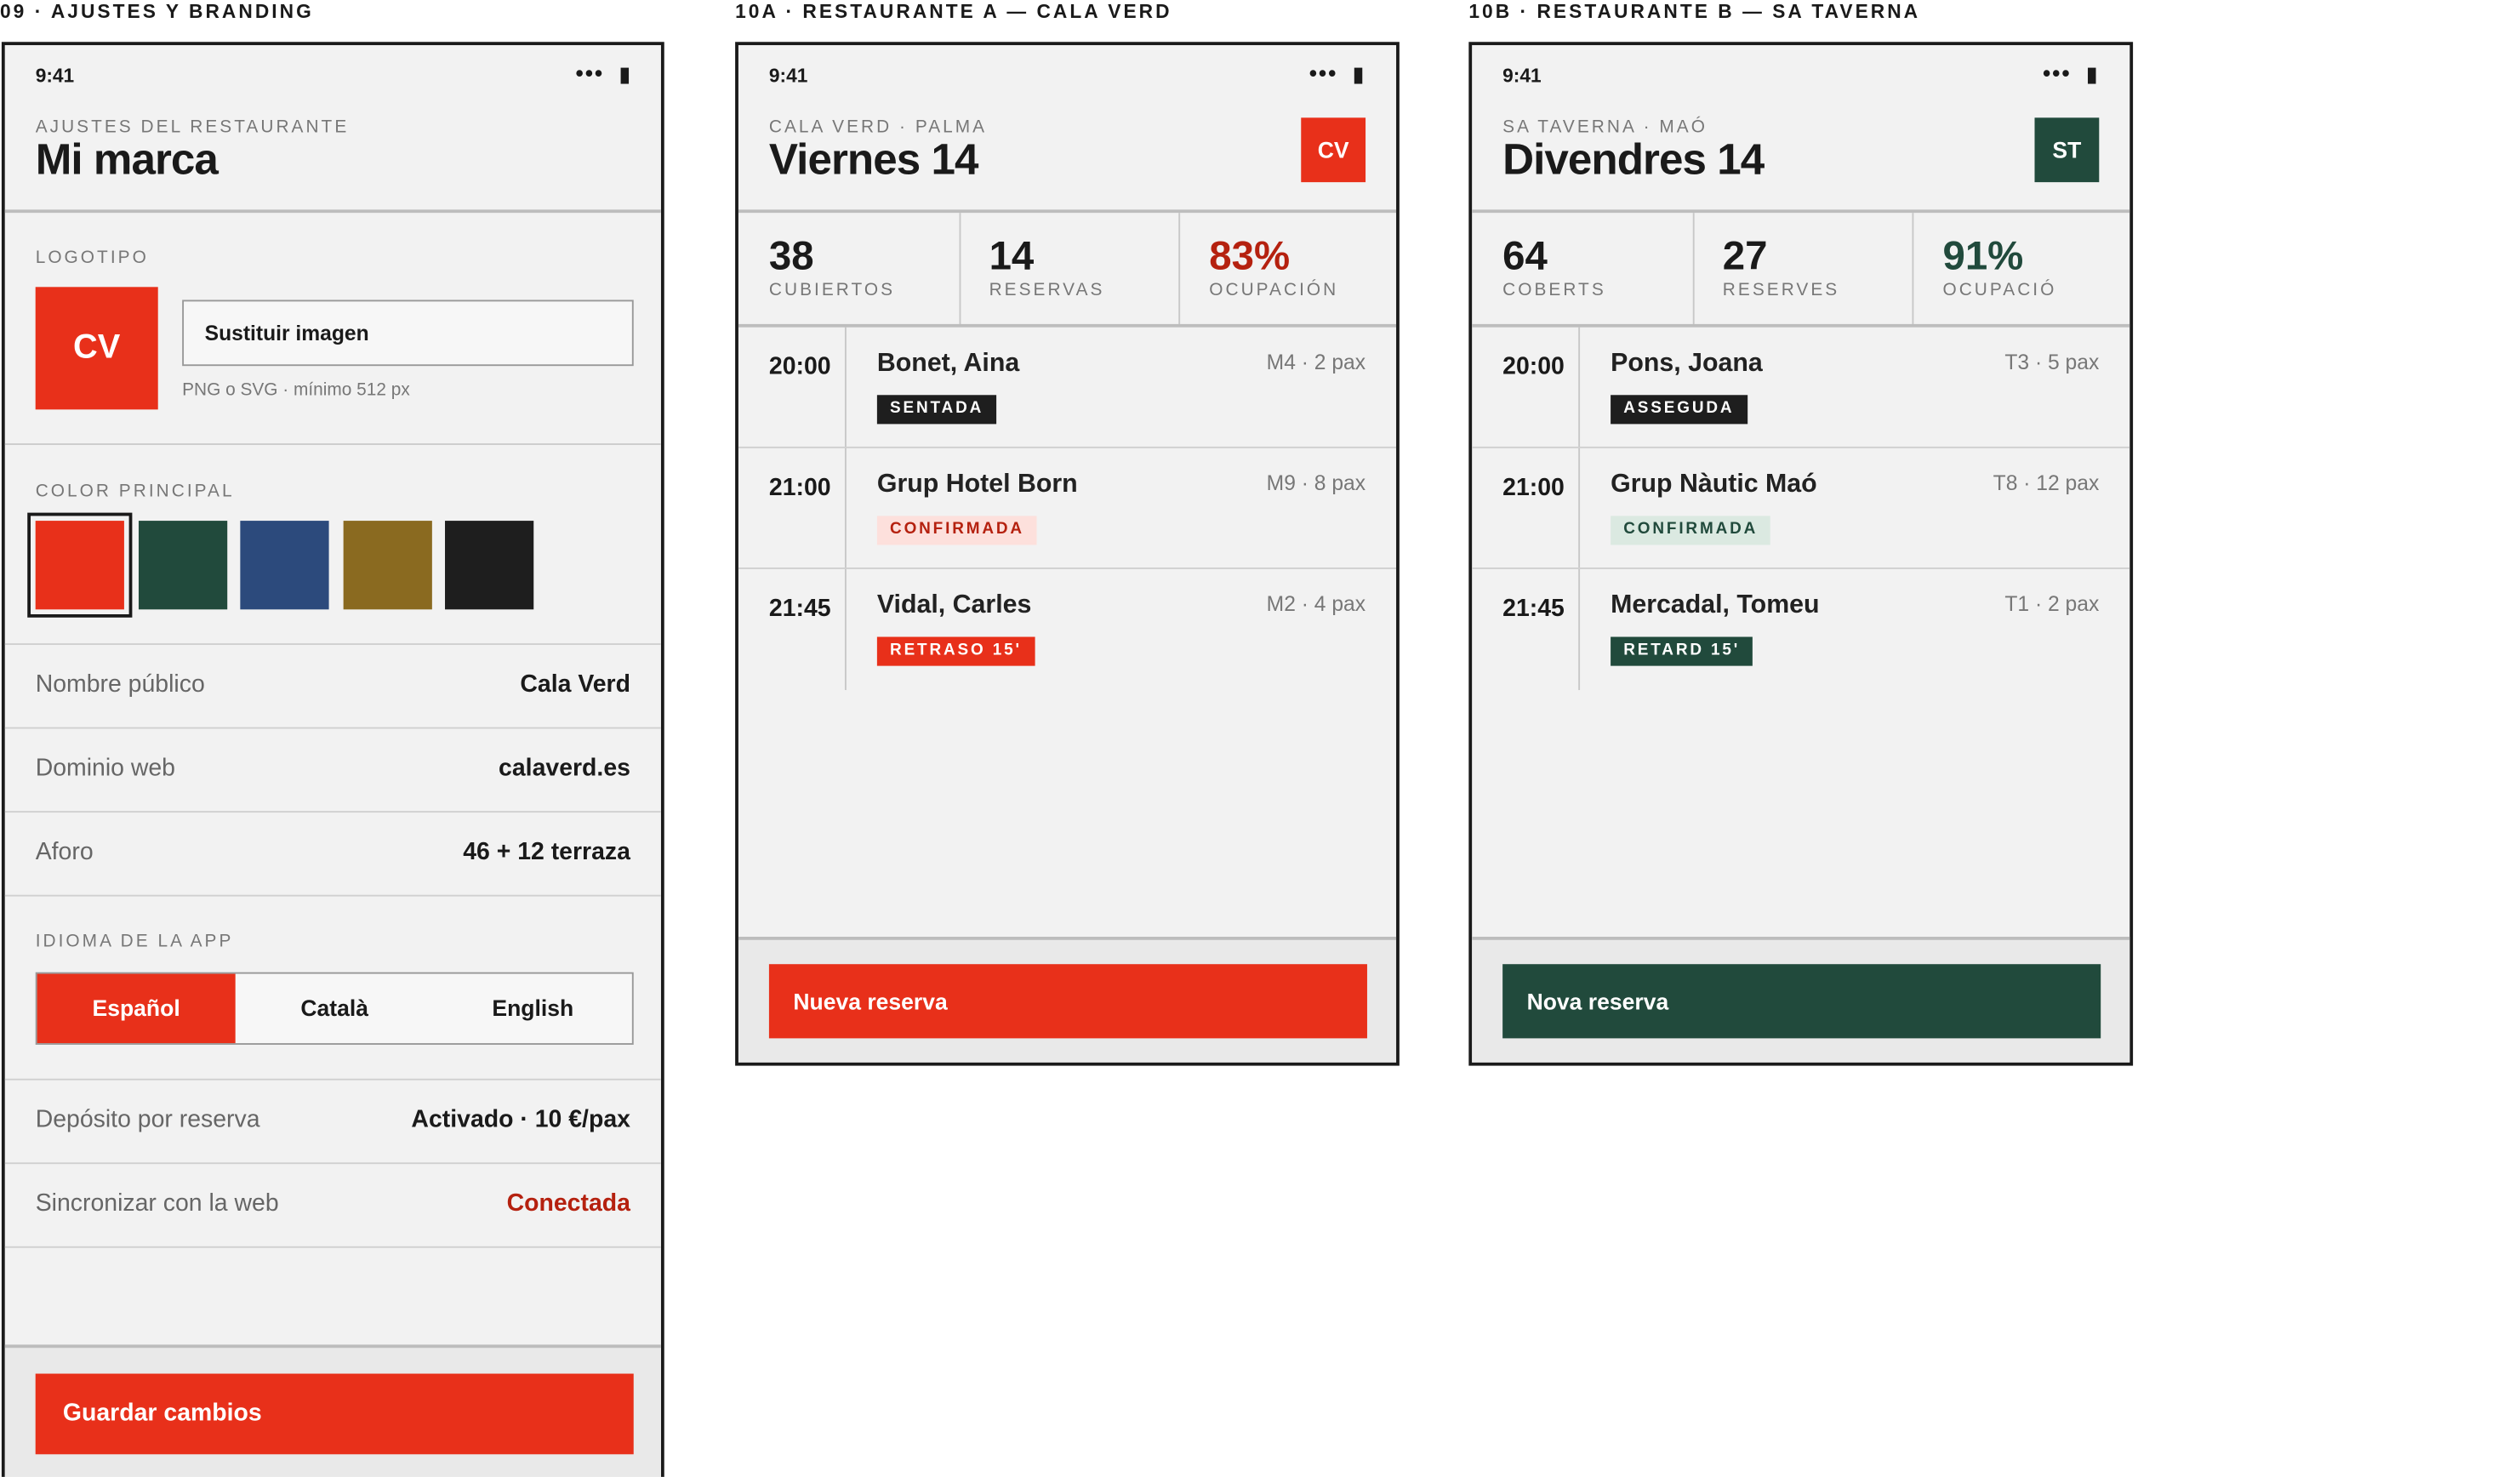 The image size is (2520, 1477). Describe the element at coordinates (878, 127) in the screenshot. I see `kicker: CALA VERD · PALMA` at that location.